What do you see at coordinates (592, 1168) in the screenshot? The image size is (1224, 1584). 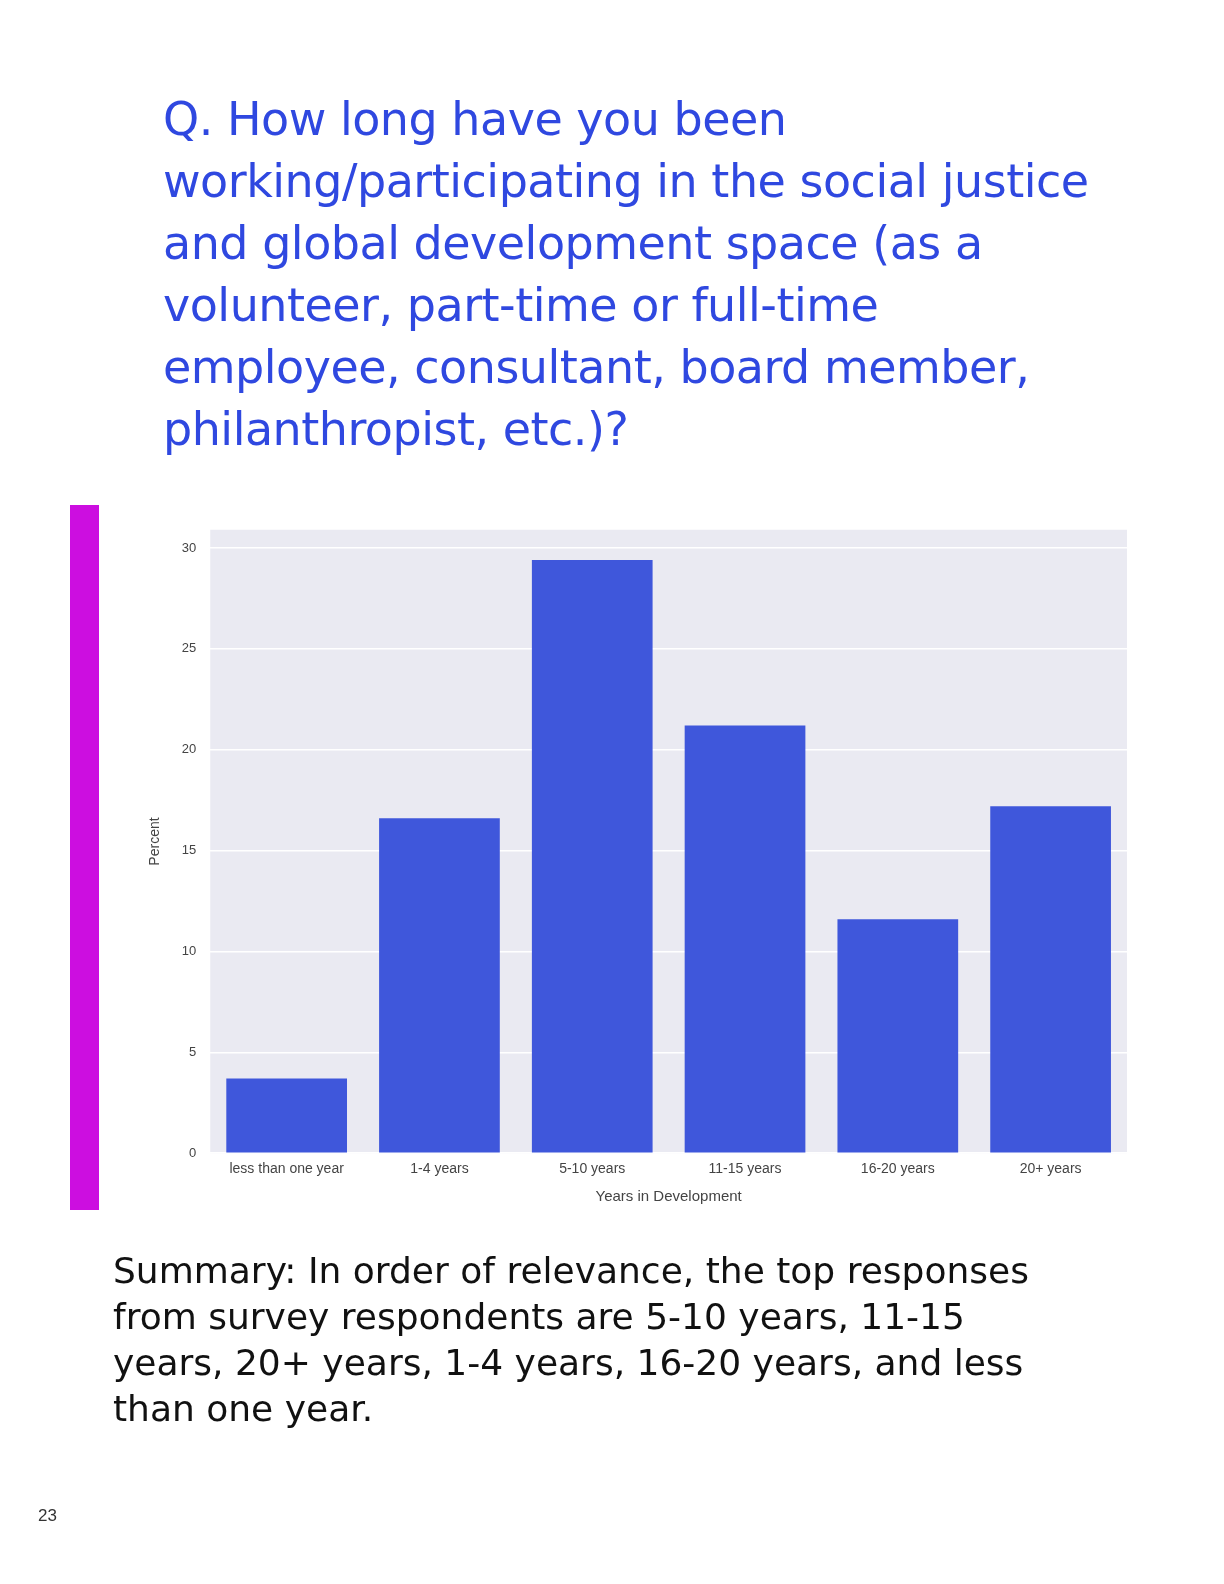 I see `x-tick-label: 5-10 years` at bounding box center [592, 1168].